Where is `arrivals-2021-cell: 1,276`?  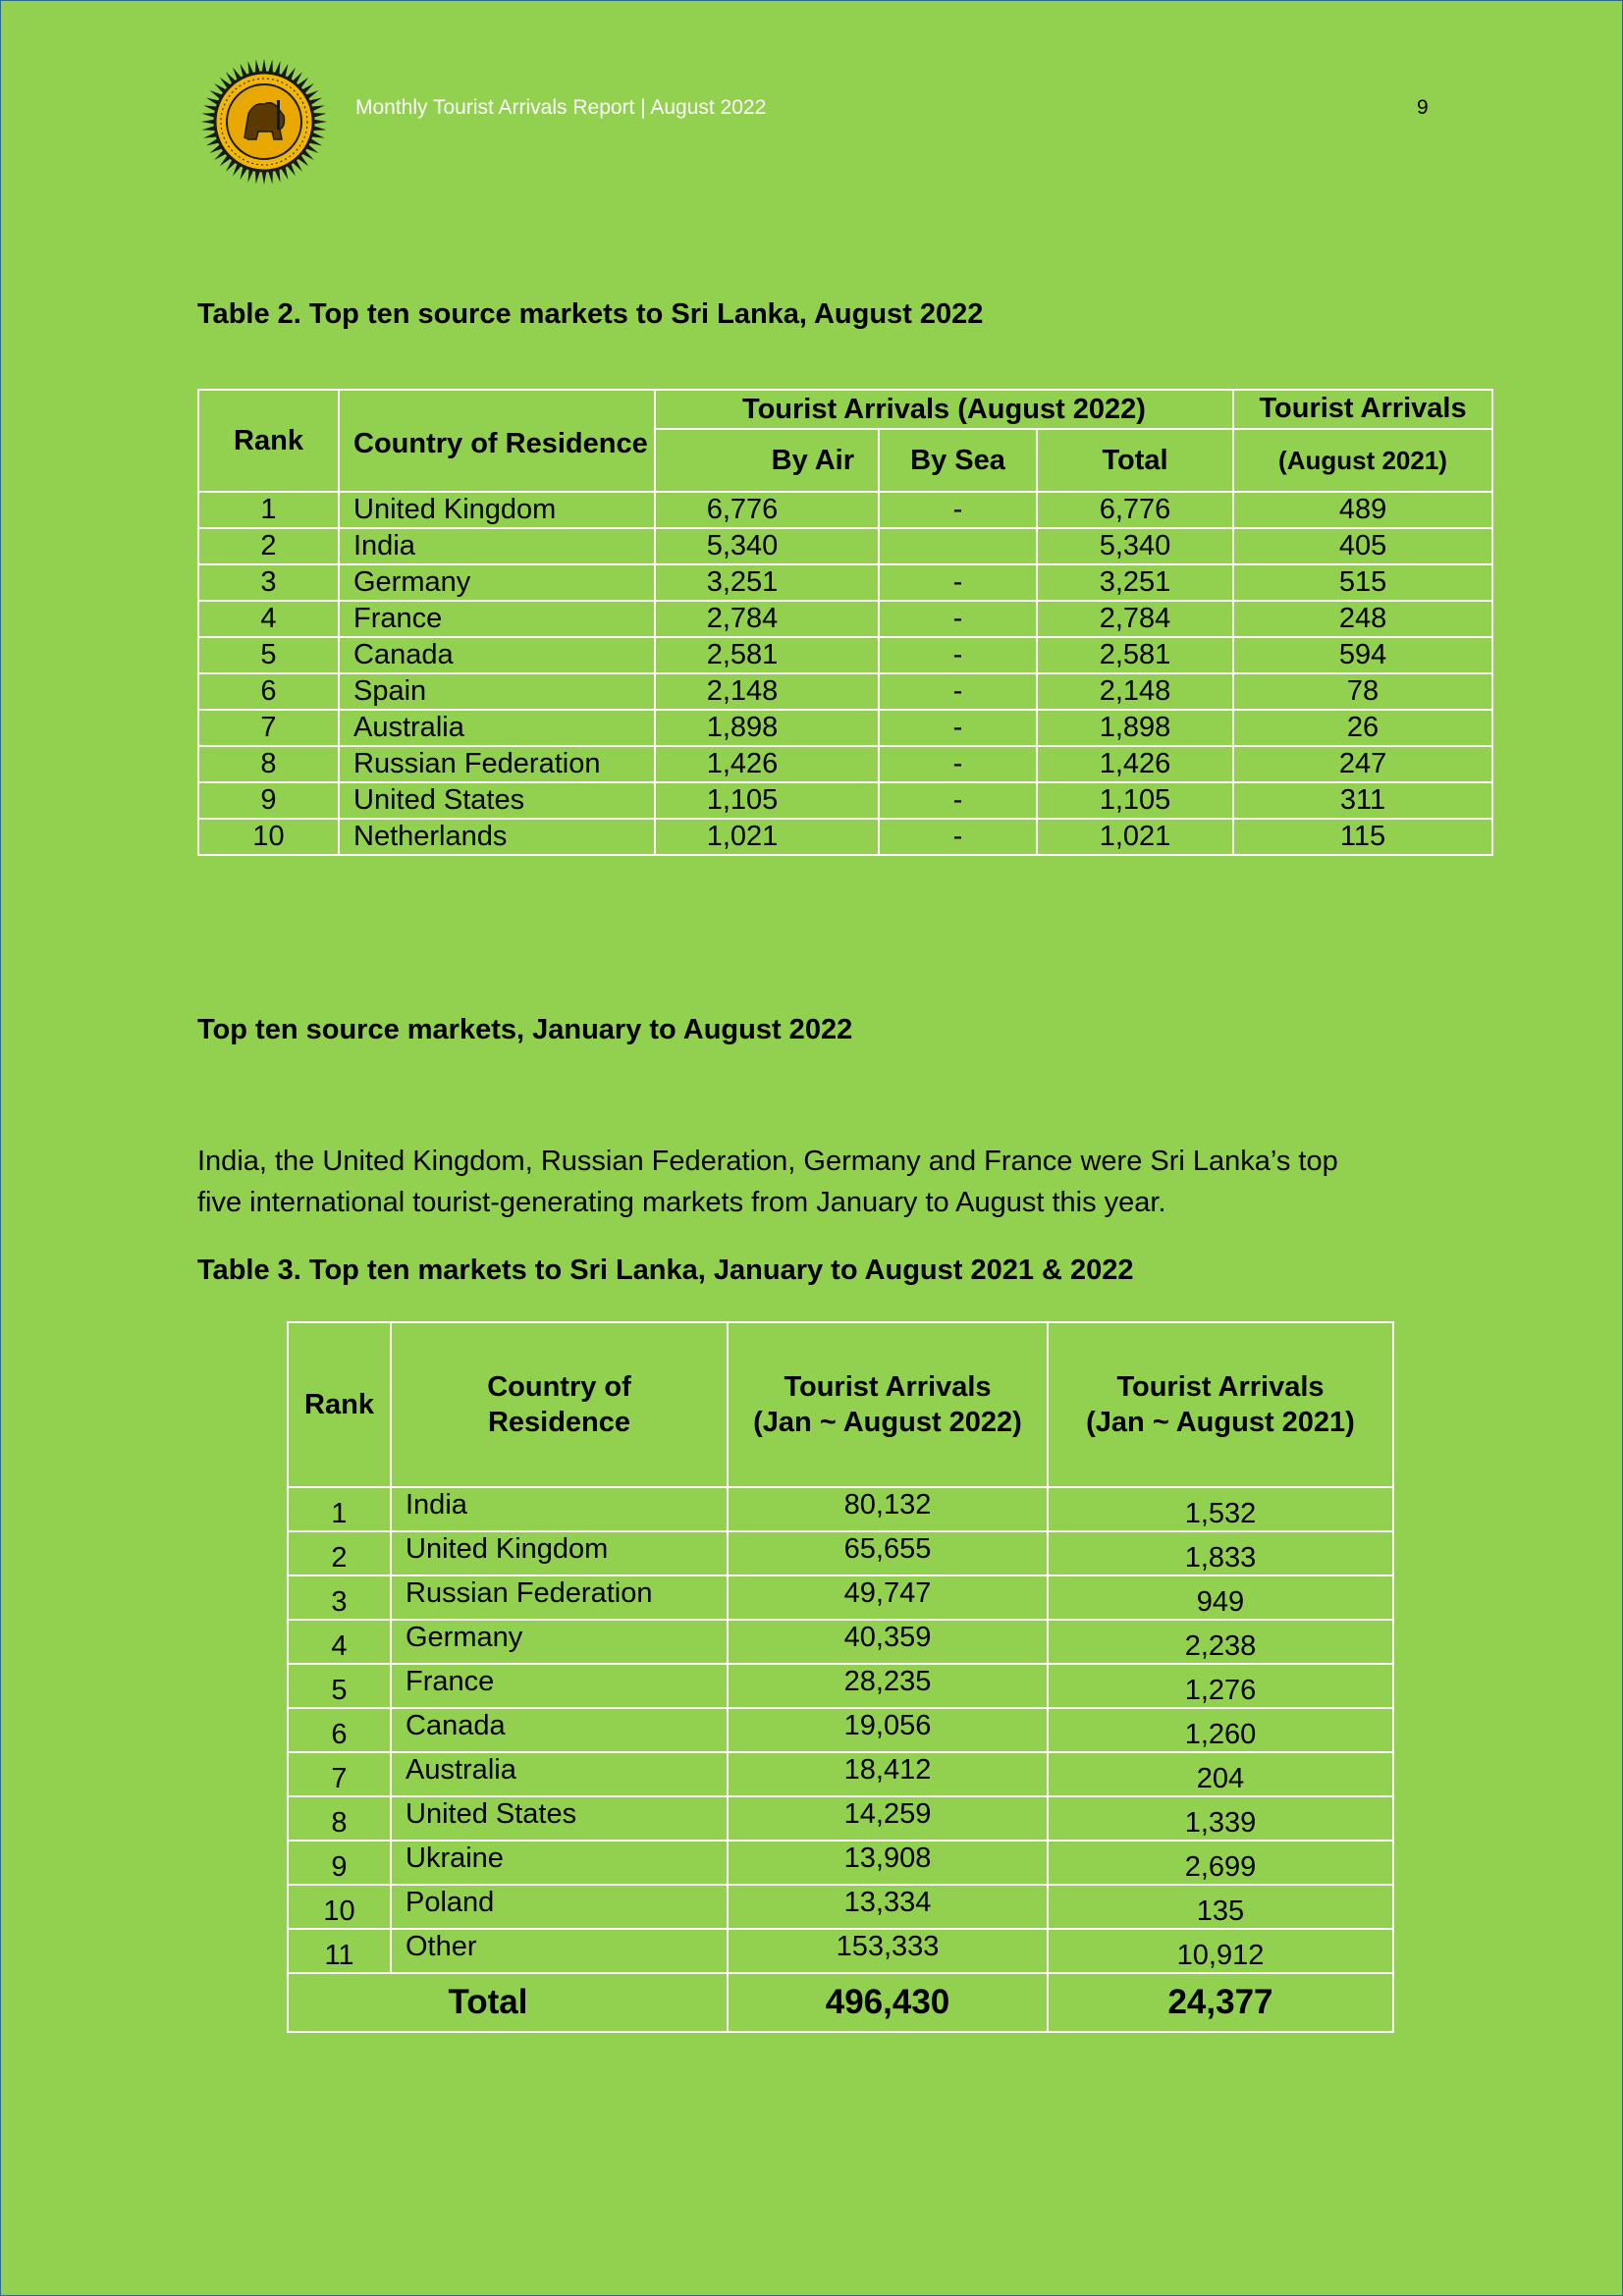 arrivals-2021-cell: 1,276 is located at coordinates (1220, 1686).